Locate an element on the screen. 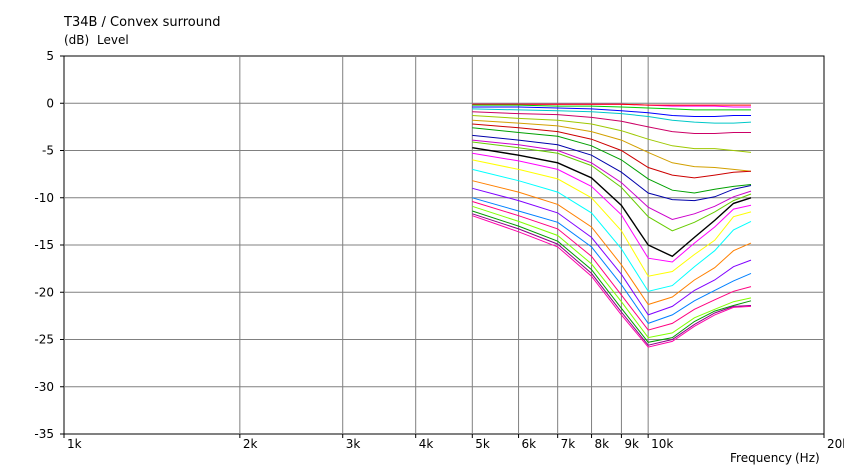 The image size is (844, 469). x-tick-label: 5k is located at coordinates (482, 444).